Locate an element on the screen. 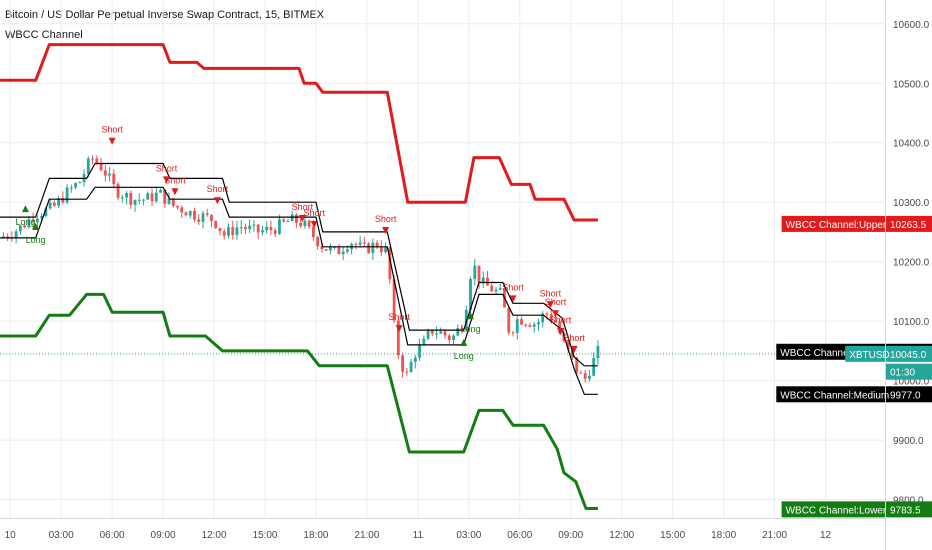 The height and width of the screenshot is (550, 932). indicator-title: WBCC Channel is located at coordinates (44, 35).